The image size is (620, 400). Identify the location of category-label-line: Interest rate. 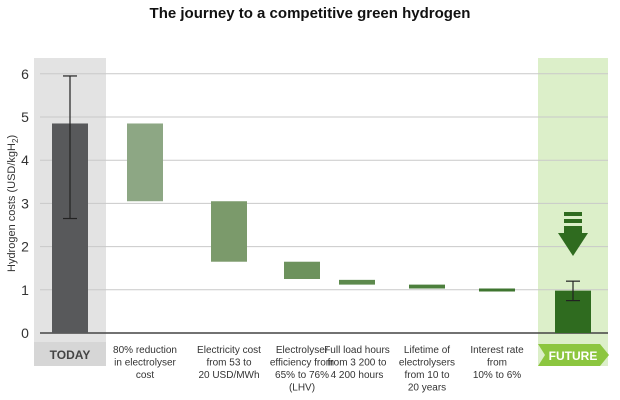
(497, 350).